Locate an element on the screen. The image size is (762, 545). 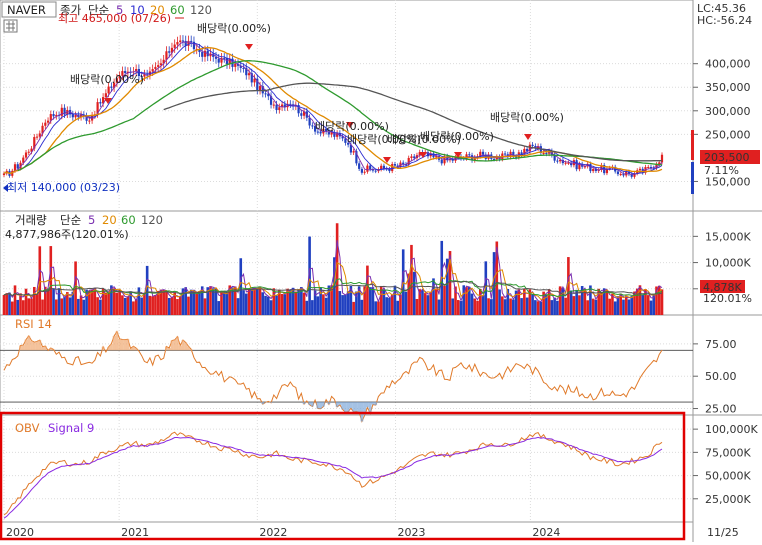
range-bar-down is located at coordinates (692, 178).